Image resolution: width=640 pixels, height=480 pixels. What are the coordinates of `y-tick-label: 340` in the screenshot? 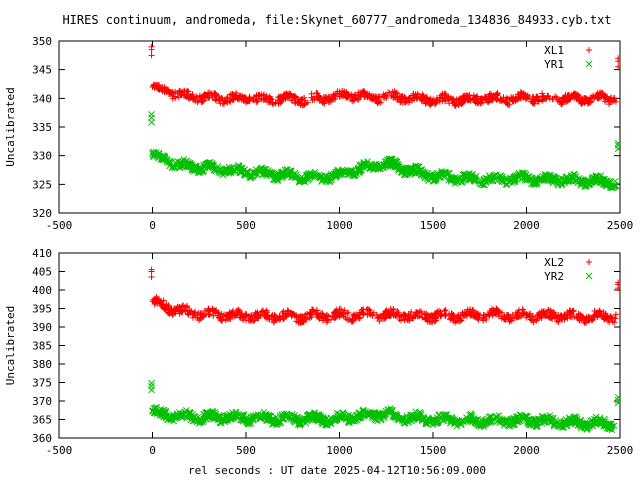 It's located at (42, 98).